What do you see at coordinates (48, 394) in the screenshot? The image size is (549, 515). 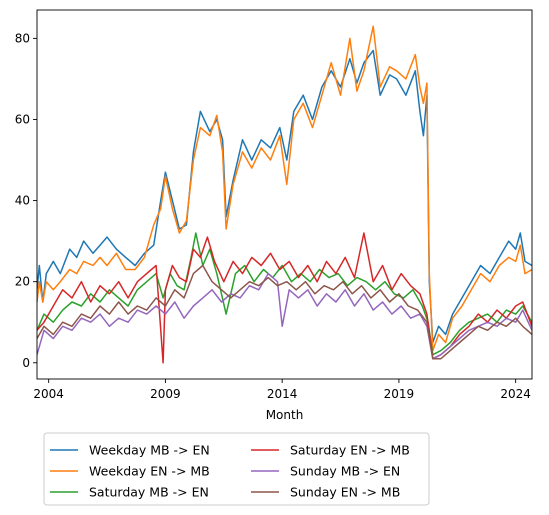 I see `x-tick-label: 2004` at bounding box center [48, 394].